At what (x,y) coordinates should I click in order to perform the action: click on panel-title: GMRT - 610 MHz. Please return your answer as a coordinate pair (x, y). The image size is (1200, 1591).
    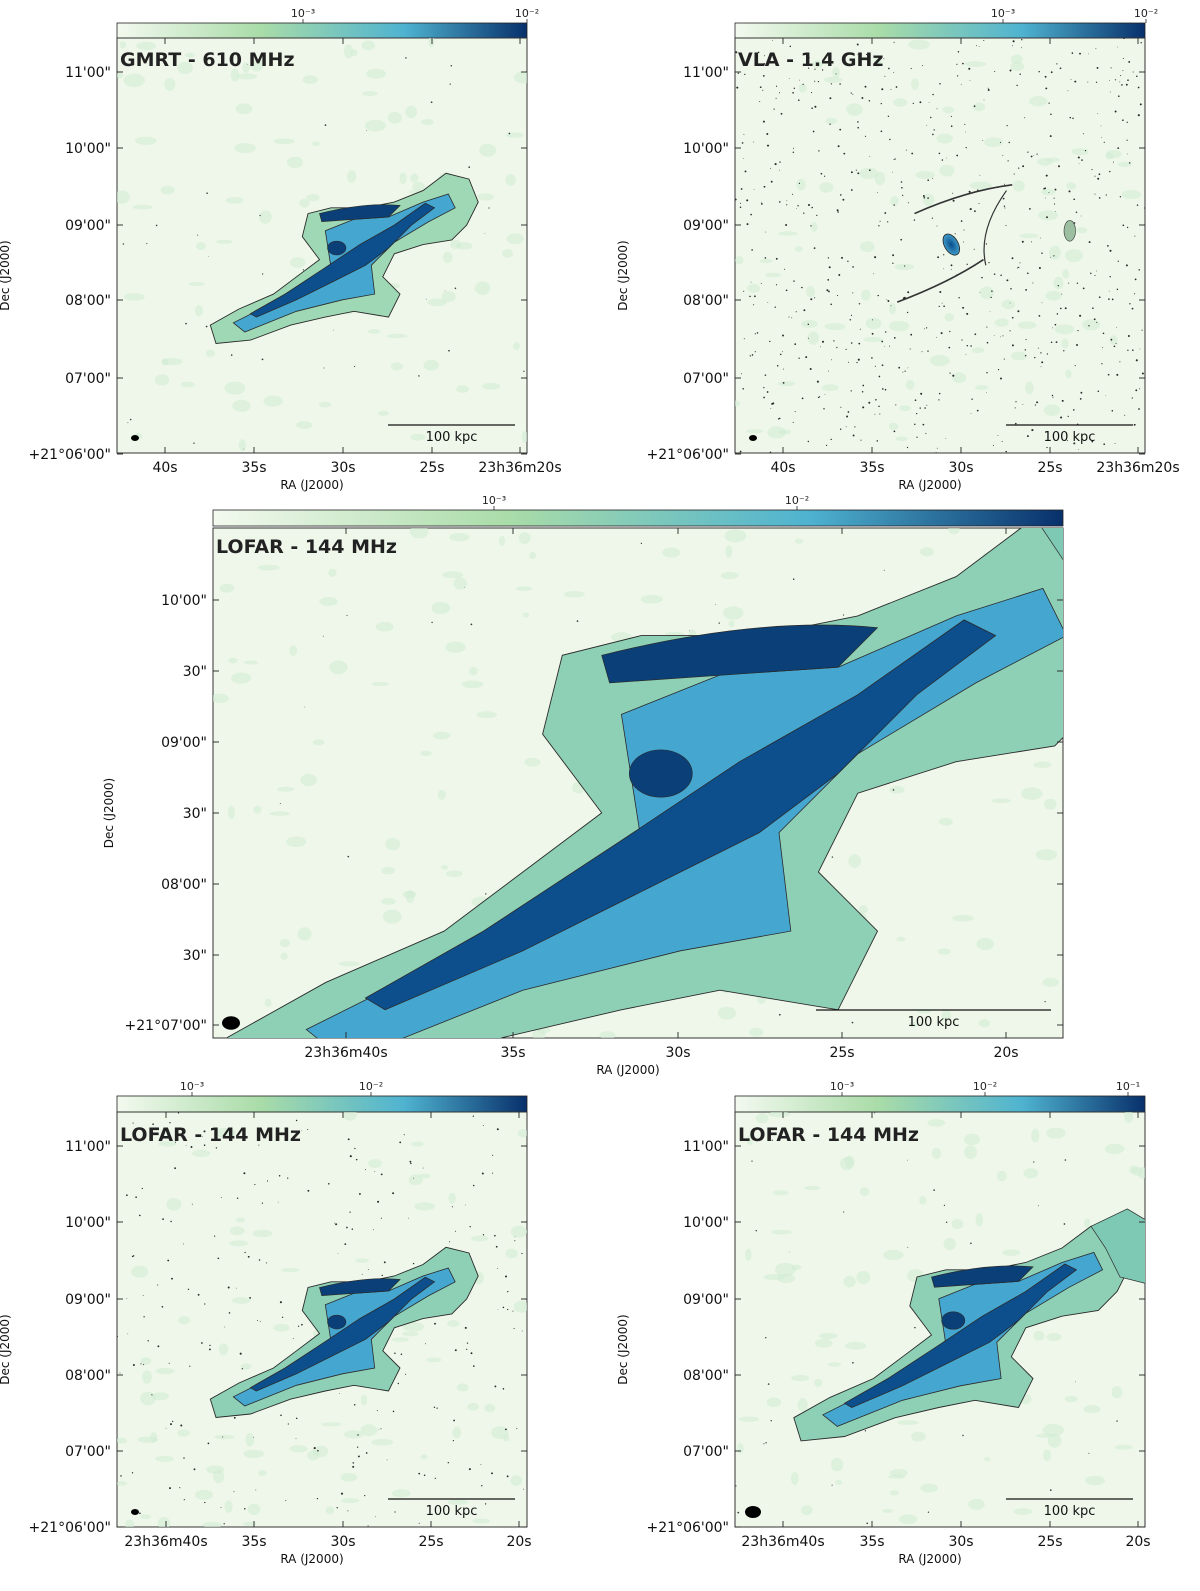
    Looking at the image, I should click on (207, 60).